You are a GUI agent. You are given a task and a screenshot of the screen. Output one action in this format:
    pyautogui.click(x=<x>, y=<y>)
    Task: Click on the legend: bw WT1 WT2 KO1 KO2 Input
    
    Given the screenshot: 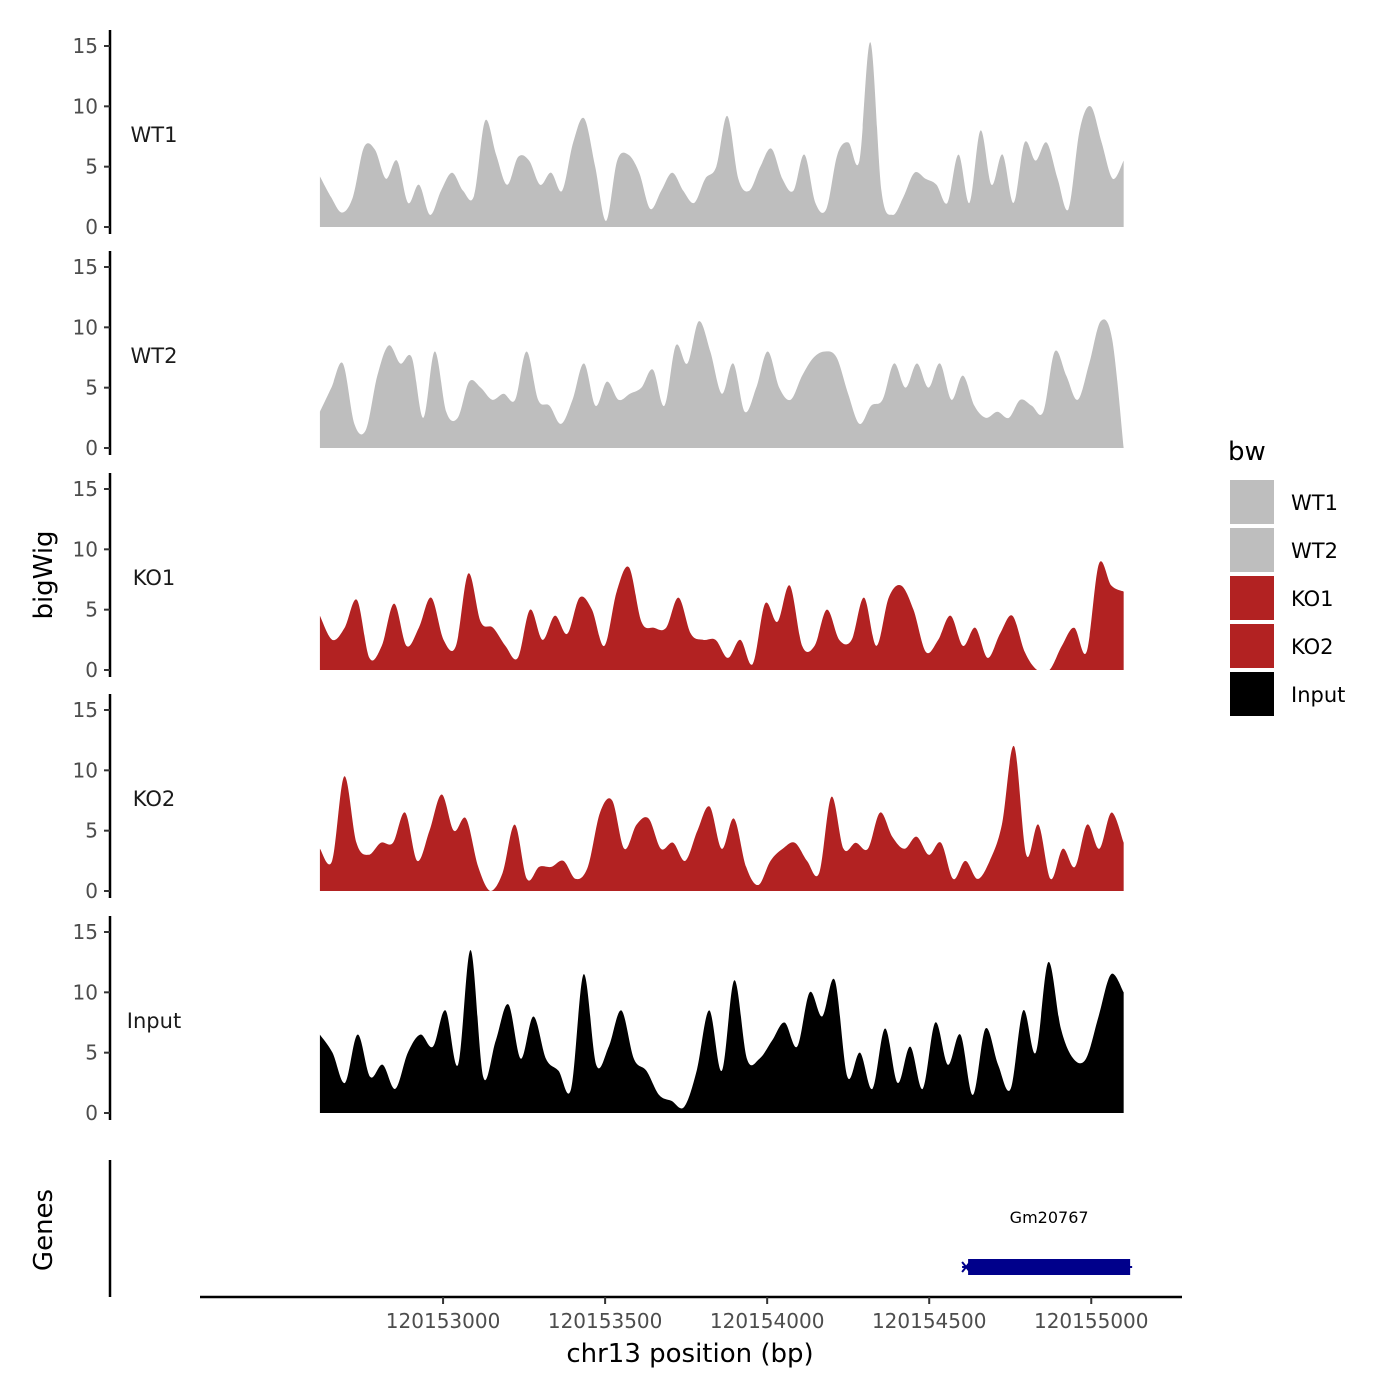 What is the action you would take?
    pyautogui.click(x=1286, y=576)
    